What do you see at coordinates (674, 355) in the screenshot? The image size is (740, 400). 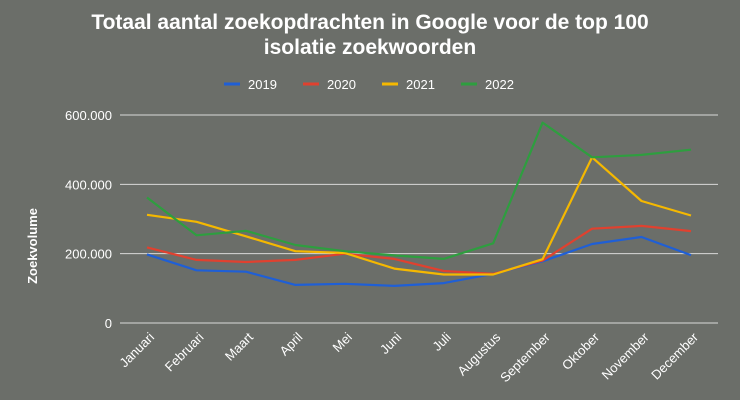 I see `x-tick-label: December` at bounding box center [674, 355].